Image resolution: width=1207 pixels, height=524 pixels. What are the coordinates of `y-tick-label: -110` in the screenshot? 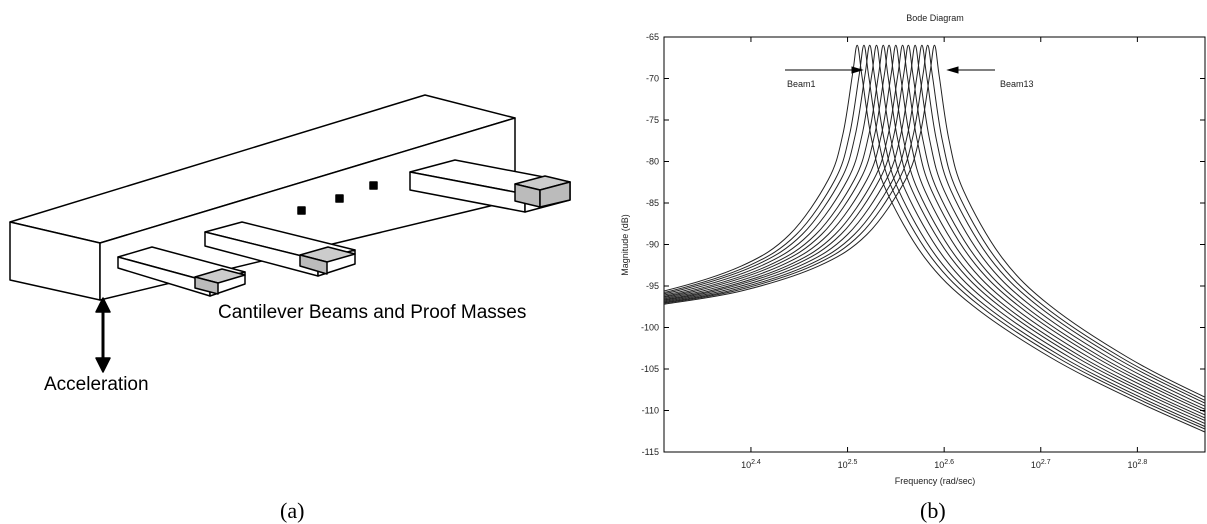 It's located at (650, 411).